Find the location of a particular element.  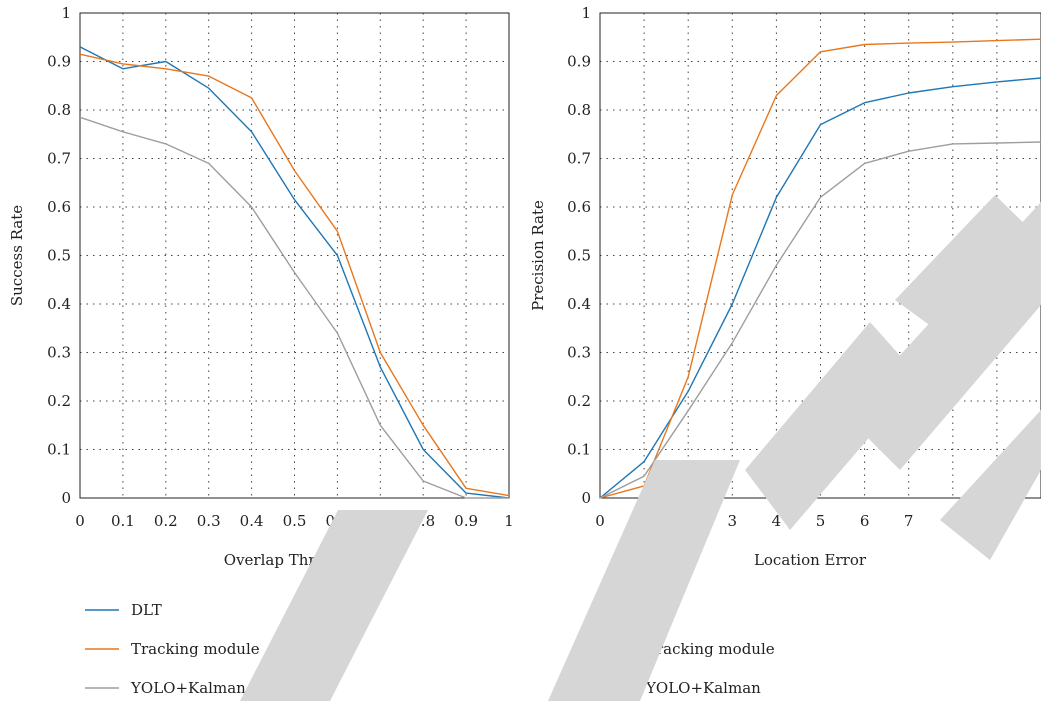

x-tick-label: 0.9 is located at coordinates (466, 521).